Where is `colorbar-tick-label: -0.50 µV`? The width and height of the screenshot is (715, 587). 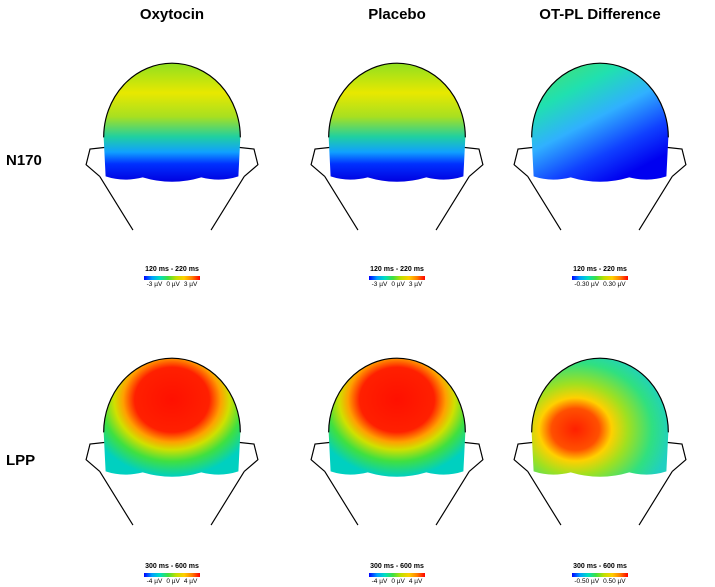 colorbar-tick-label: -0.50 µV is located at coordinates (587, 581).